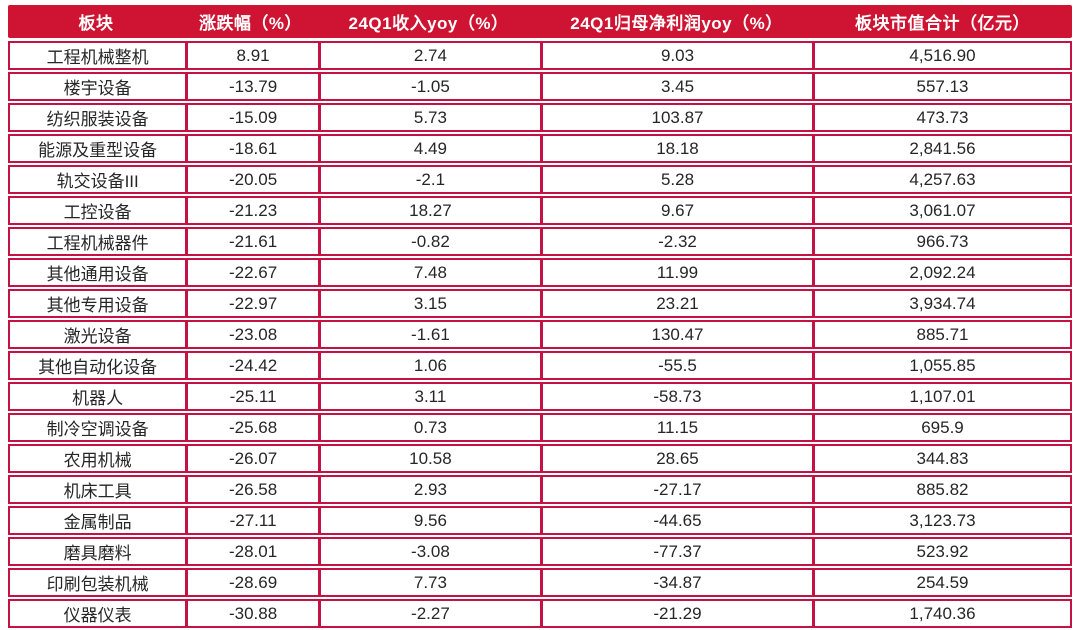 The width and height of the screenshot is (1080, 630). What do you see at coordinates (676, 489) in the screenshot?
I see `value-cell: -27.17` at bounding box center [676, 489].